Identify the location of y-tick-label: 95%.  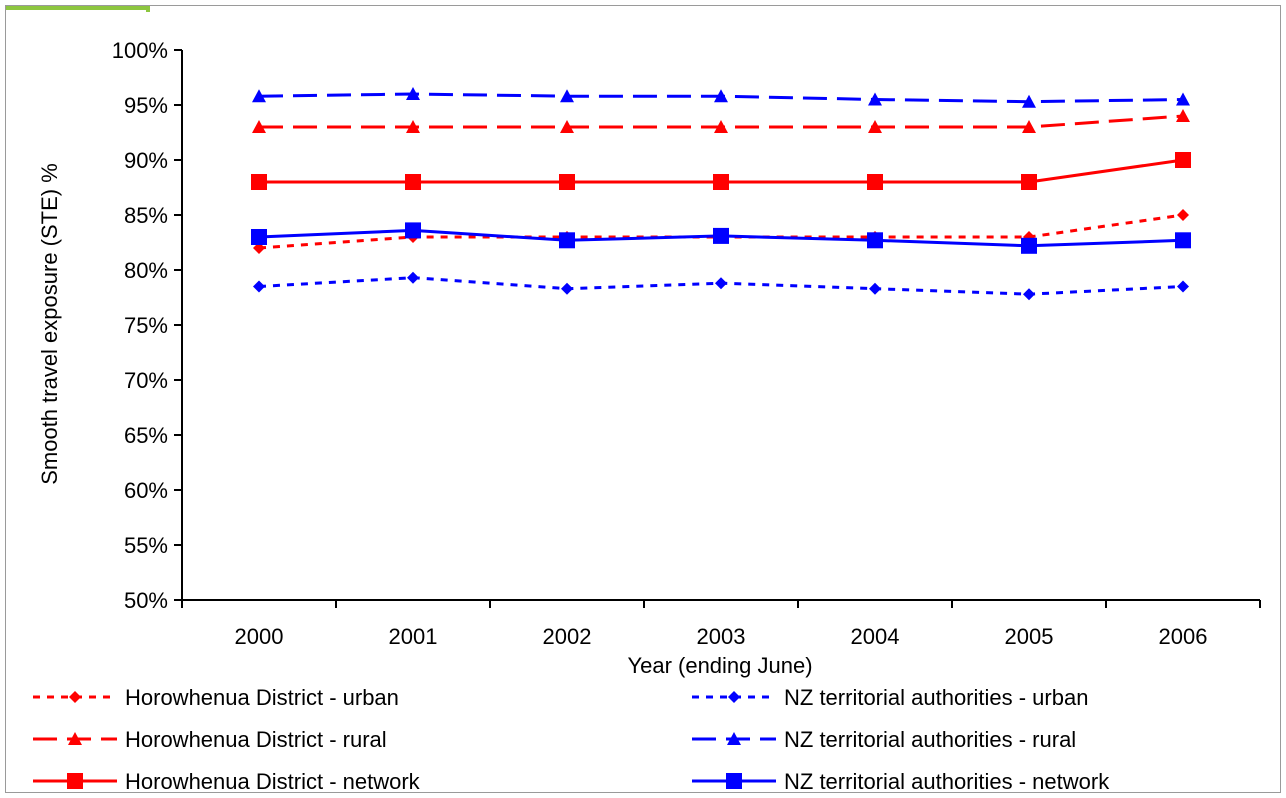
(146, 105).